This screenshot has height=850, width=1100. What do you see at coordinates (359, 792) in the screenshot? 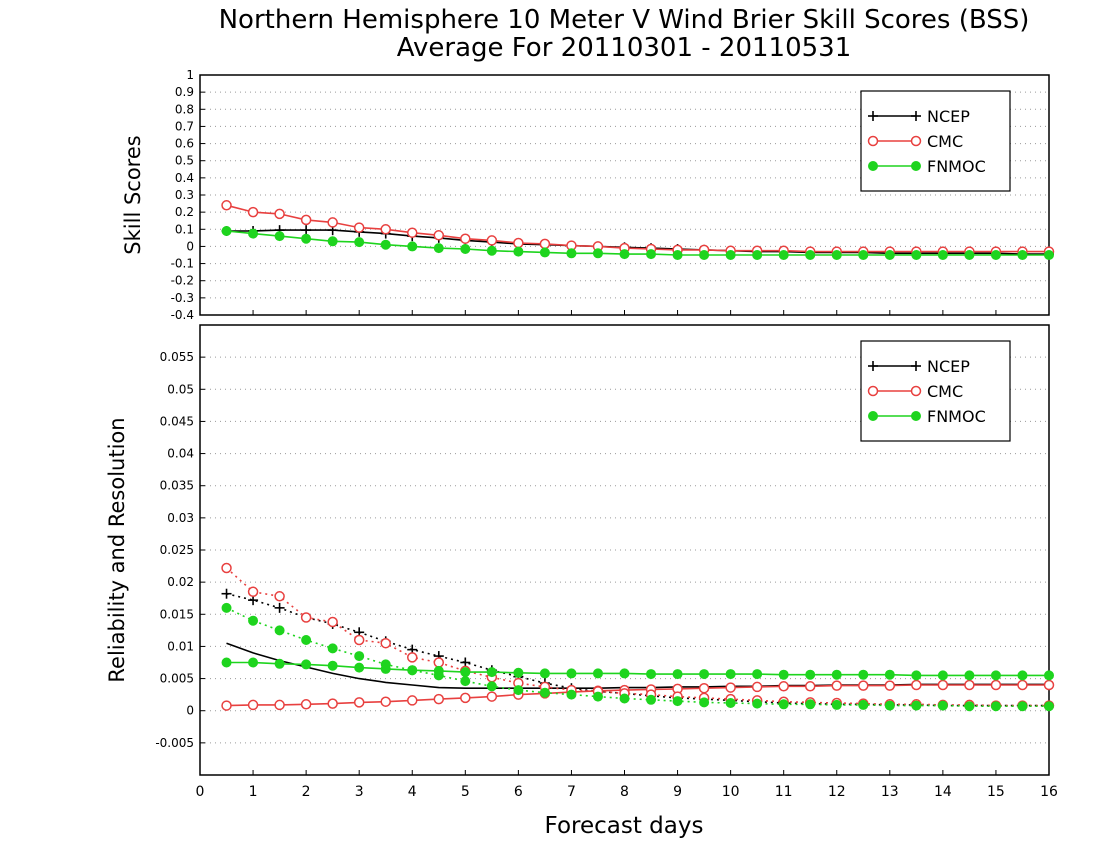
I see `x-tick-label: 3` at bounding box center [359, 792].